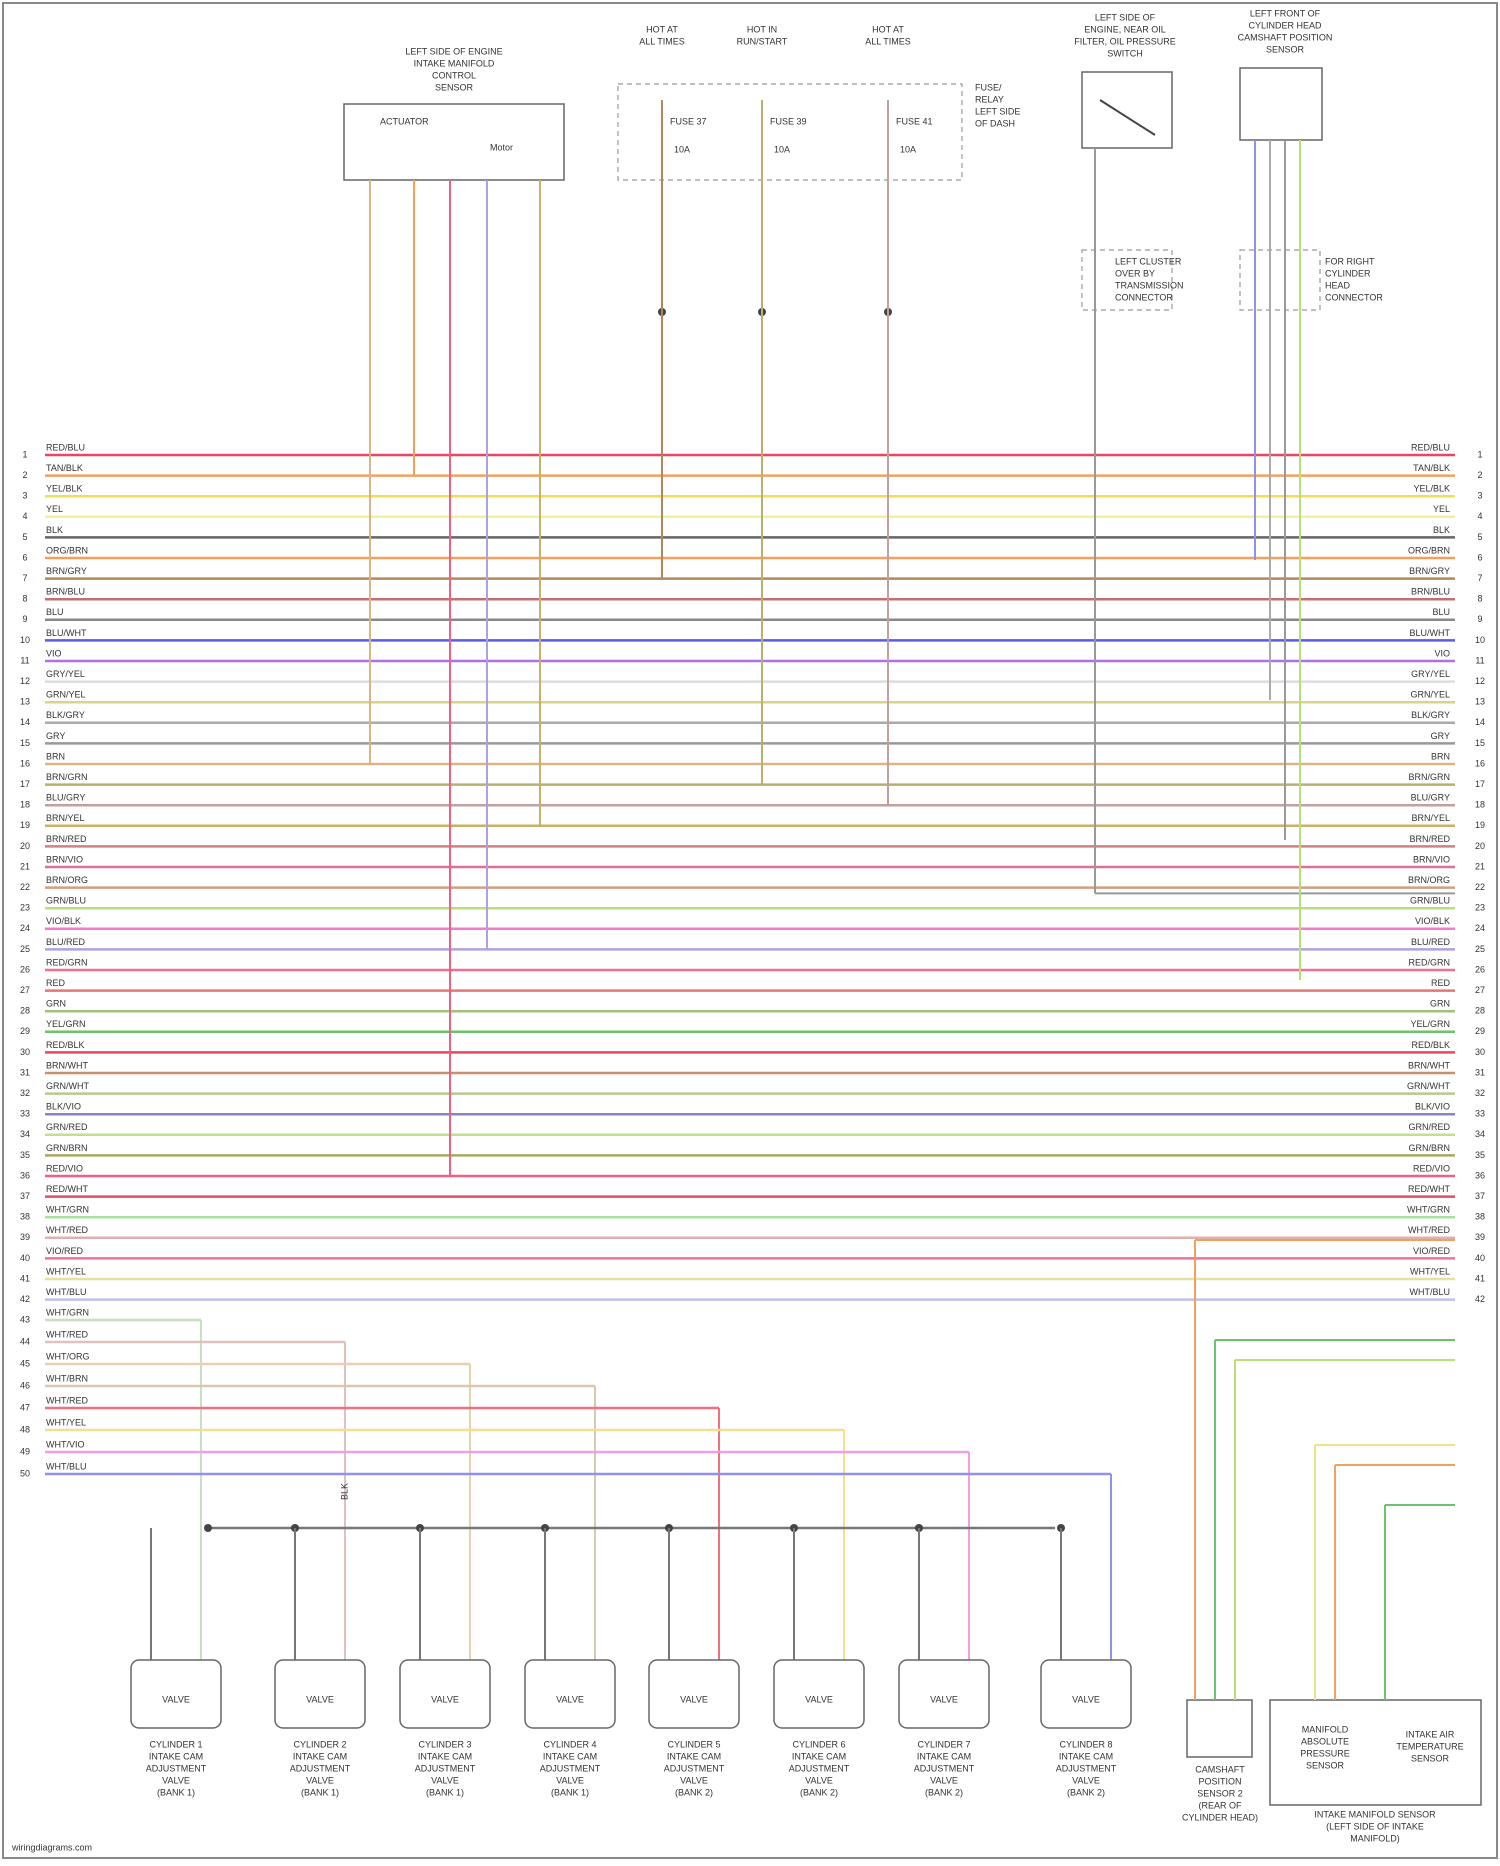  I want to click on undefined: OVER BY, so click(1135, 273).